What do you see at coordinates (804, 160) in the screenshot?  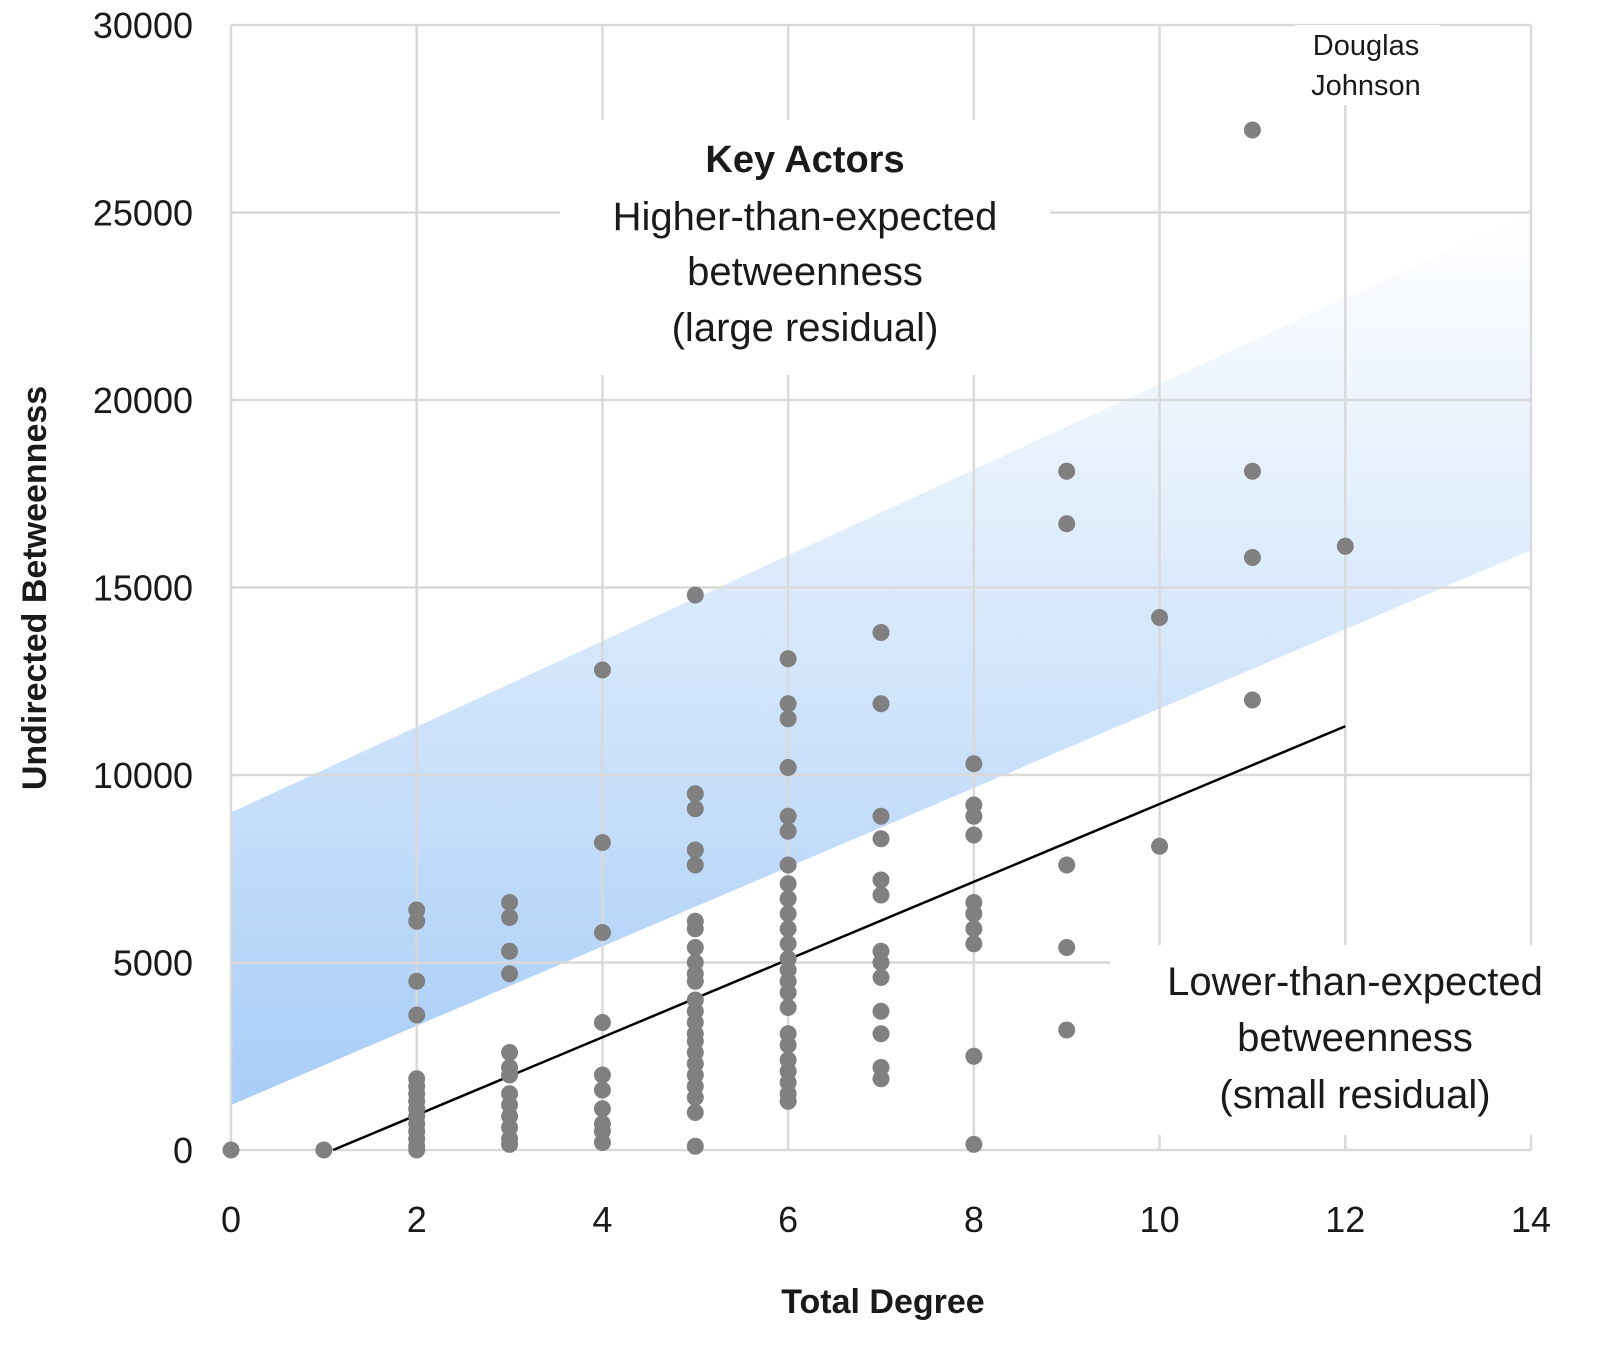 I see `key-actors-title: Key Actors` at bounding box center [804, 160].